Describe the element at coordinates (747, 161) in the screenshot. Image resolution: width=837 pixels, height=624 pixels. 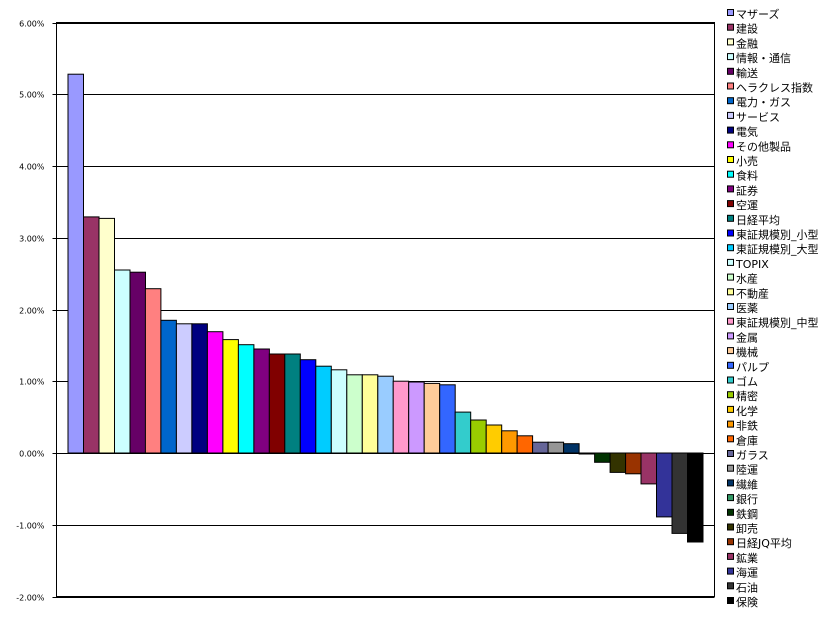
I see `legend-label: 小売` at that location.